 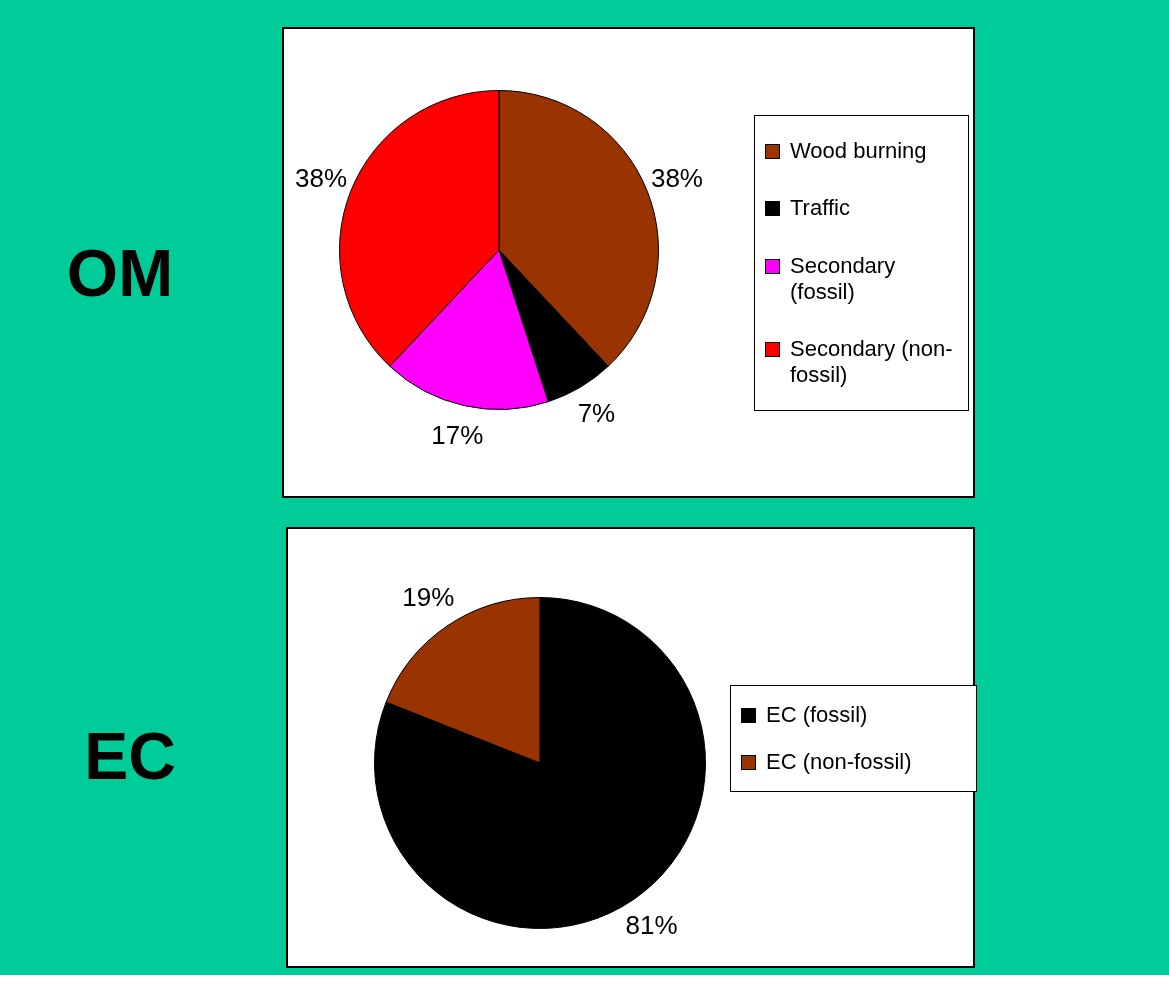 I want to click on data-label: 81%, so click(x=651, y=925).